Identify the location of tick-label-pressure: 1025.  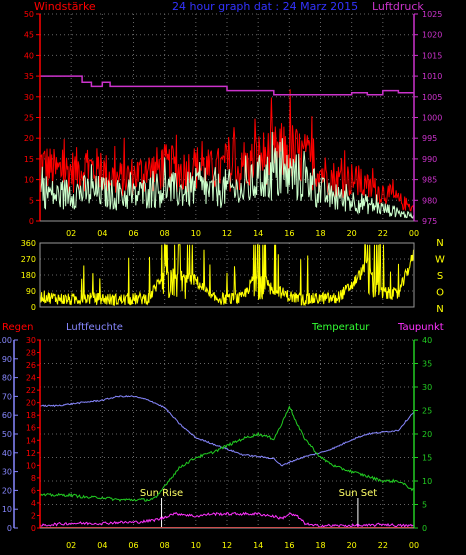
(432, 14).